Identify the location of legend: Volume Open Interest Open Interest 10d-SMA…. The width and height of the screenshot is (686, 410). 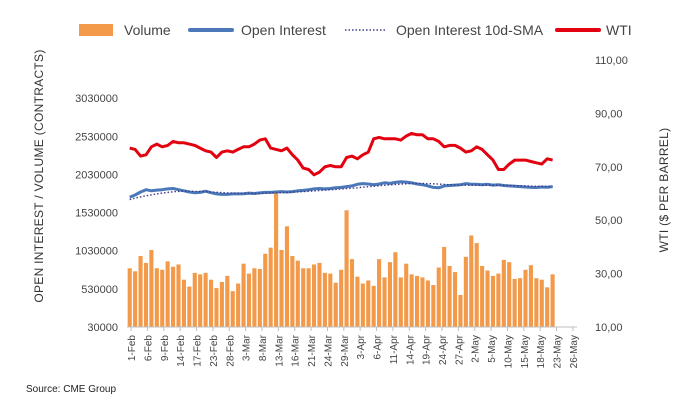
(355, 30).